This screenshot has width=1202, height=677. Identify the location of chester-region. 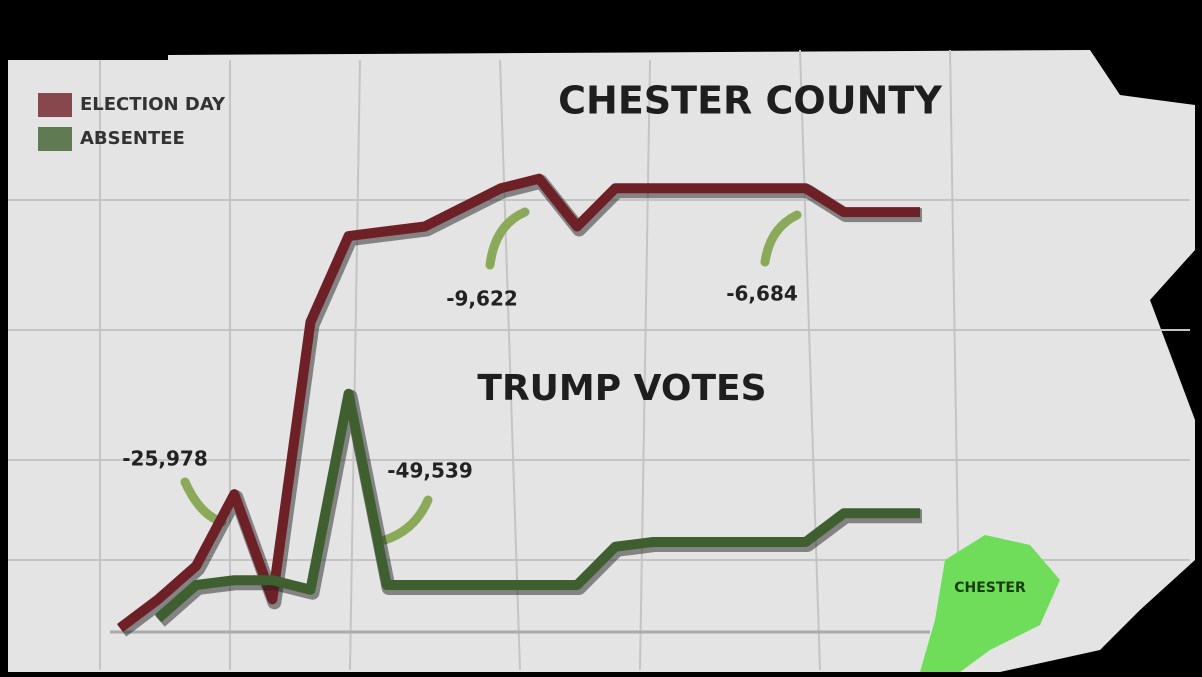
(990, 603).